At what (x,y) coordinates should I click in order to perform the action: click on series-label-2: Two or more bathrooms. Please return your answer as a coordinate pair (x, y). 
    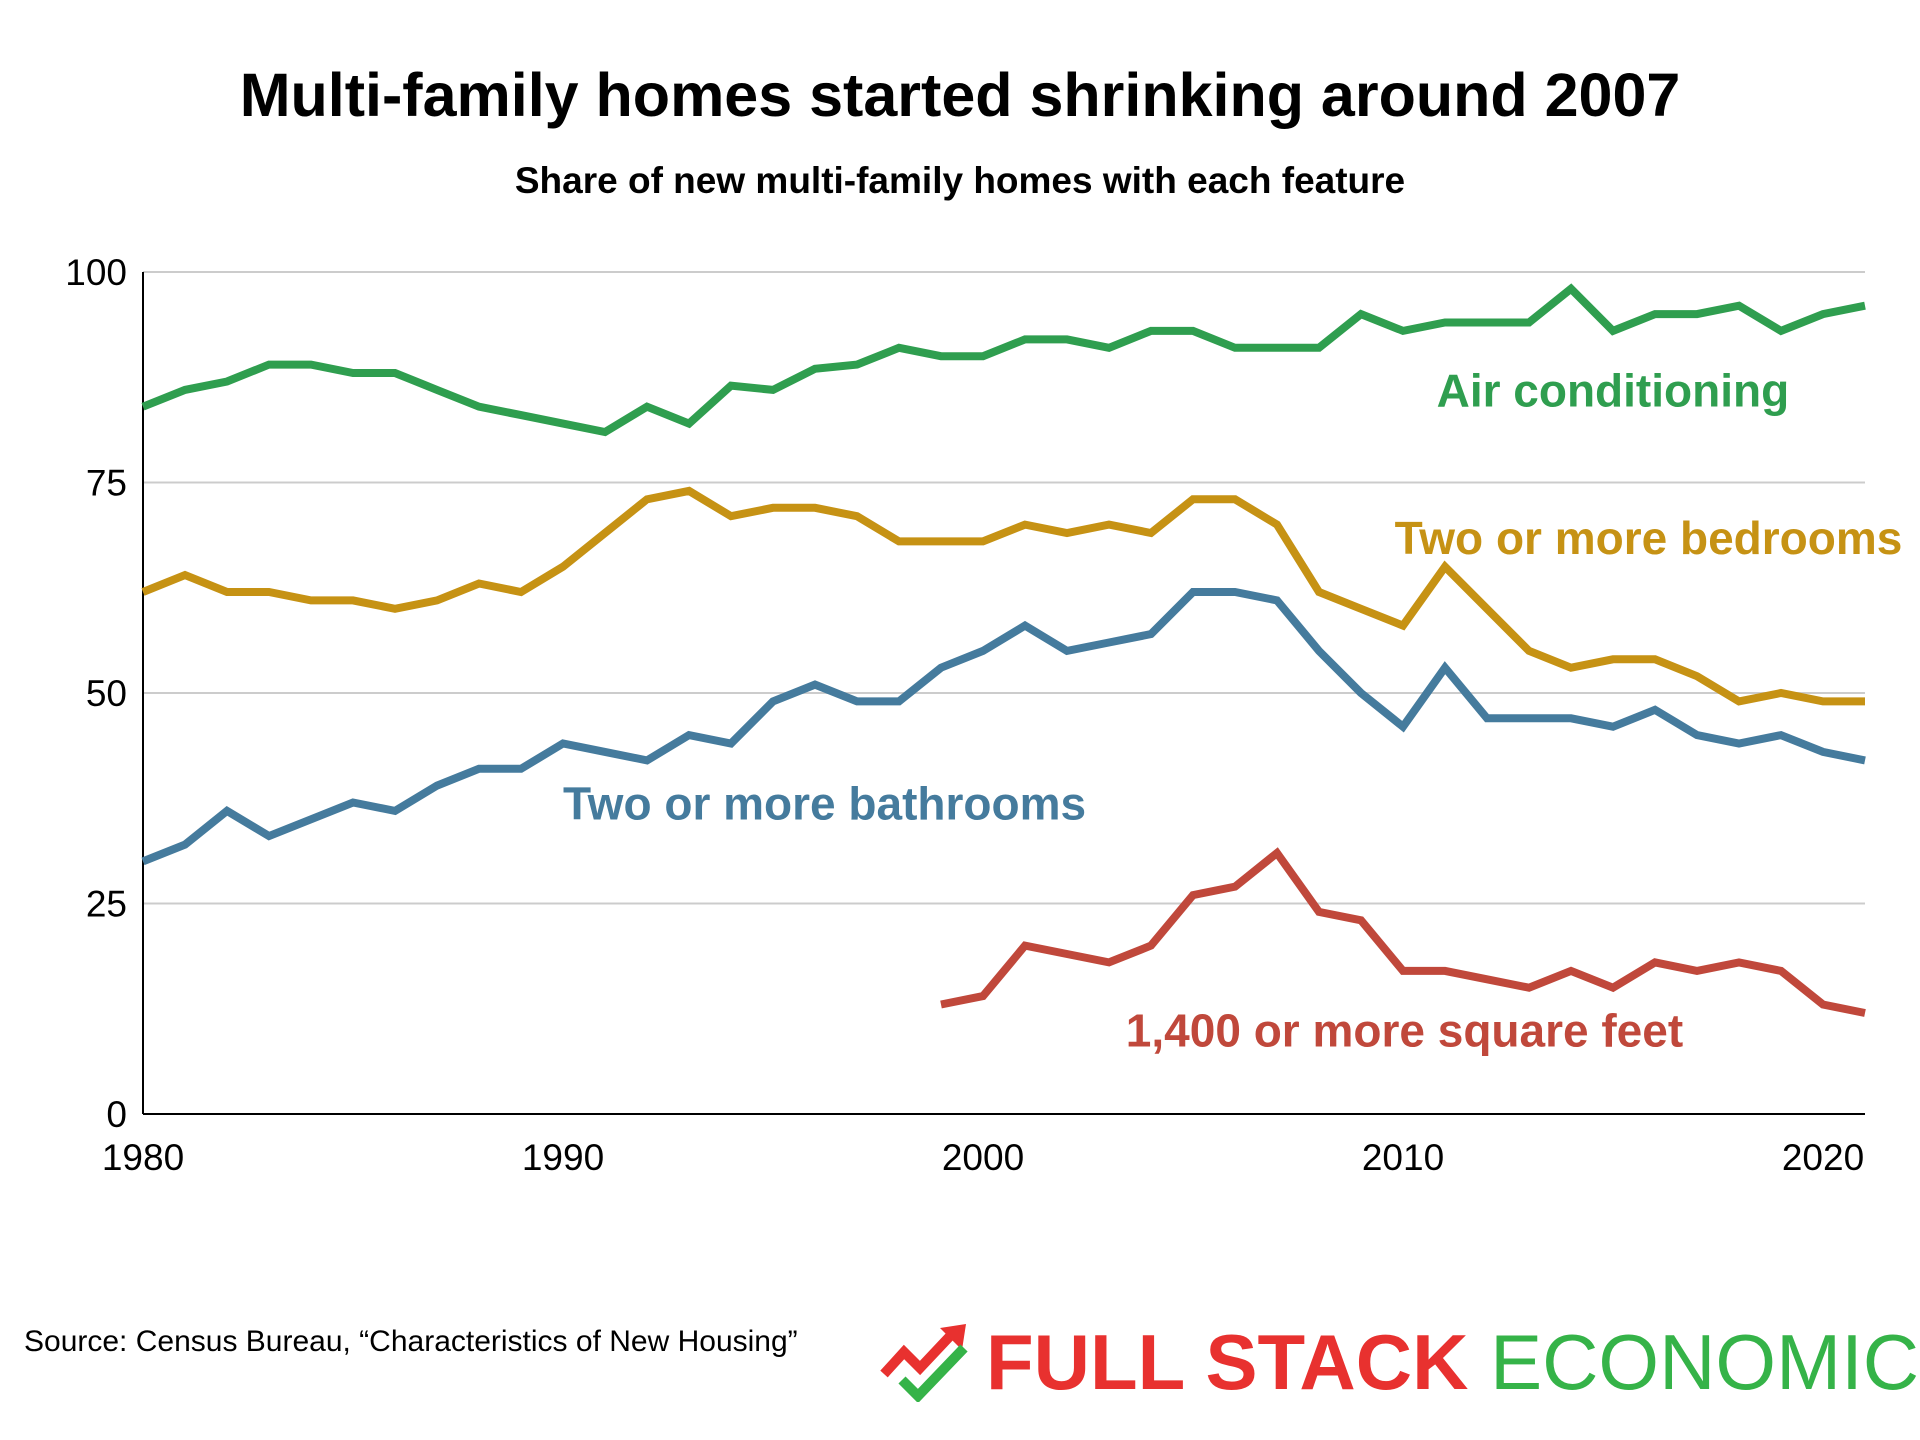
    Looking at the image, I should click on (824, 803).